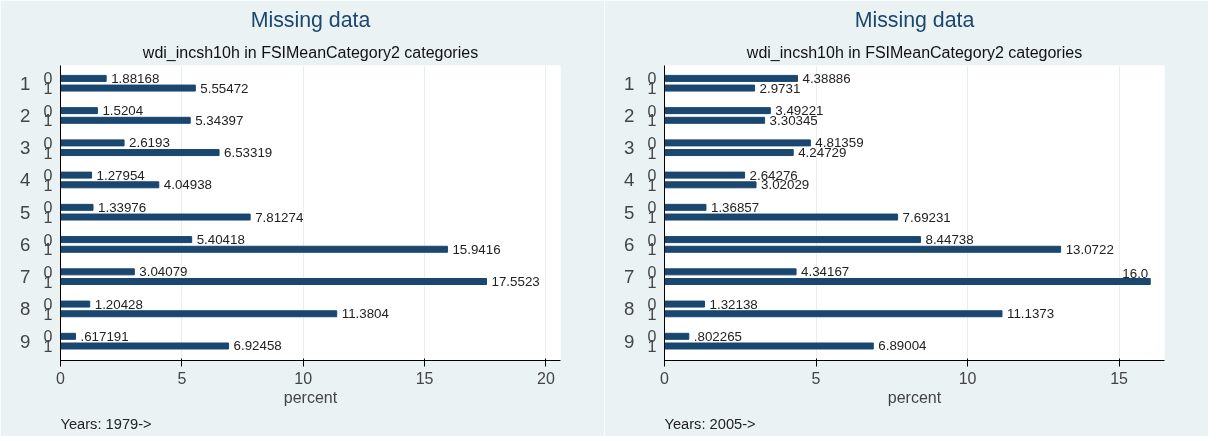 The width and height of the screenshot is (1216, 441). Describe the element at coordinates (104, 336) in the screenshot. I see `data-label: .617191` at that location.